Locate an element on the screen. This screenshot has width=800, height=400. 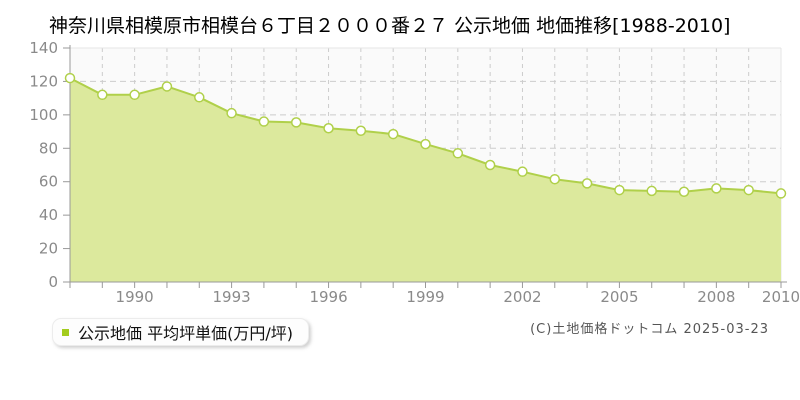
y-tick-label: 100 is located at coordinates (43, 115).